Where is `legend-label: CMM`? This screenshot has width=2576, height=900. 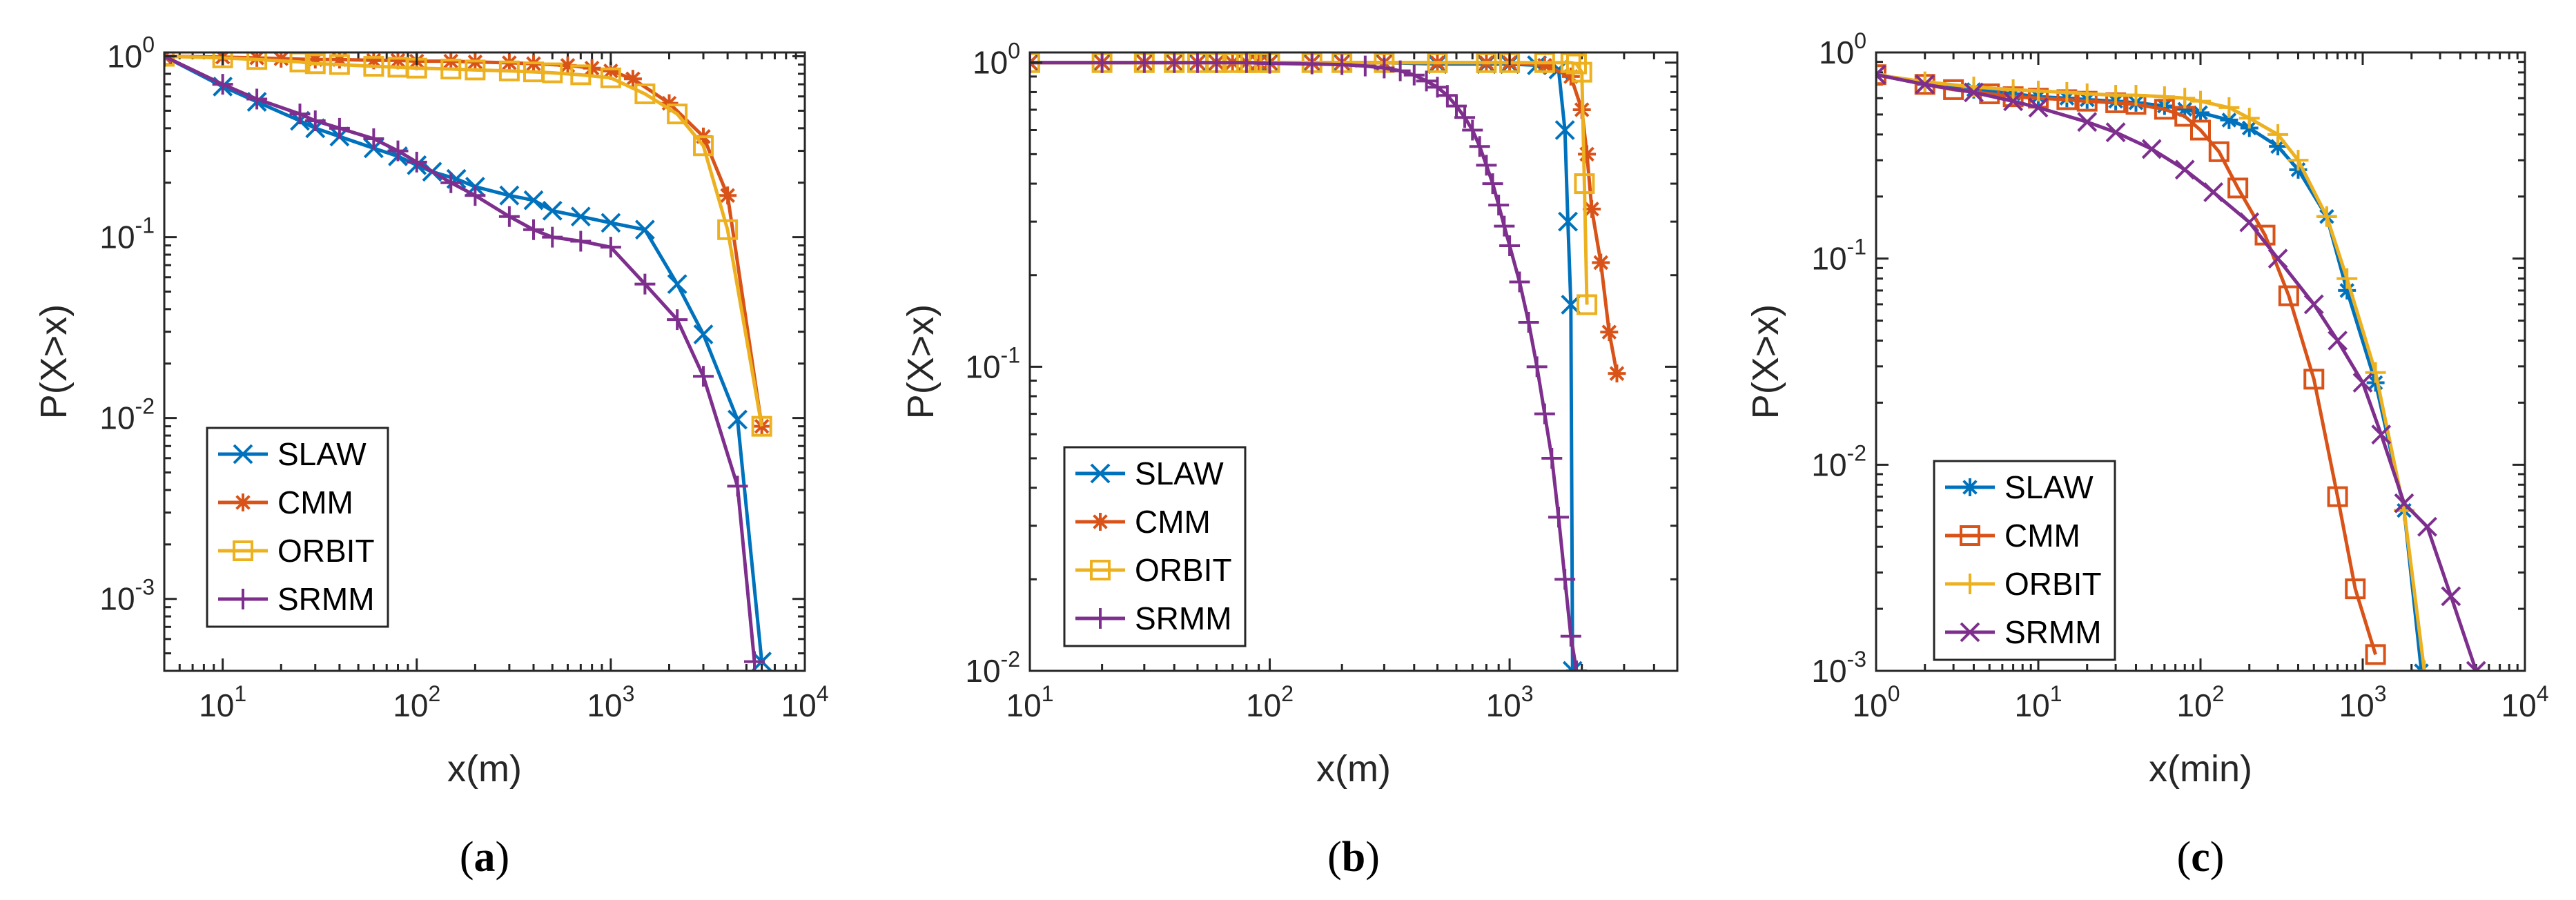
legend-label: CMM is located at coordinates (315, 503).